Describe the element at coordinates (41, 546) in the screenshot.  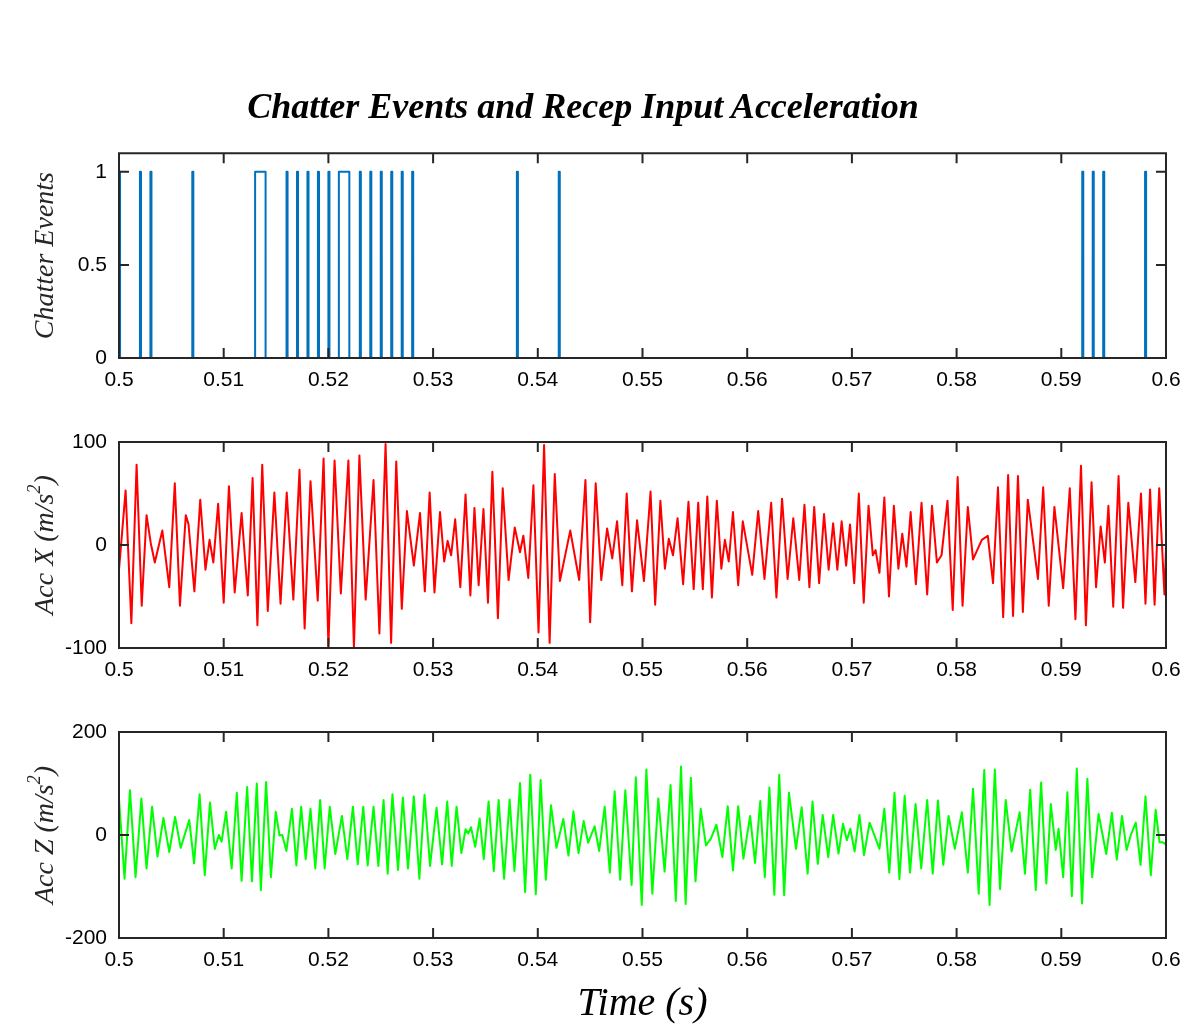
I see `y-axis-title: Acc X (m/s2)` at that location.